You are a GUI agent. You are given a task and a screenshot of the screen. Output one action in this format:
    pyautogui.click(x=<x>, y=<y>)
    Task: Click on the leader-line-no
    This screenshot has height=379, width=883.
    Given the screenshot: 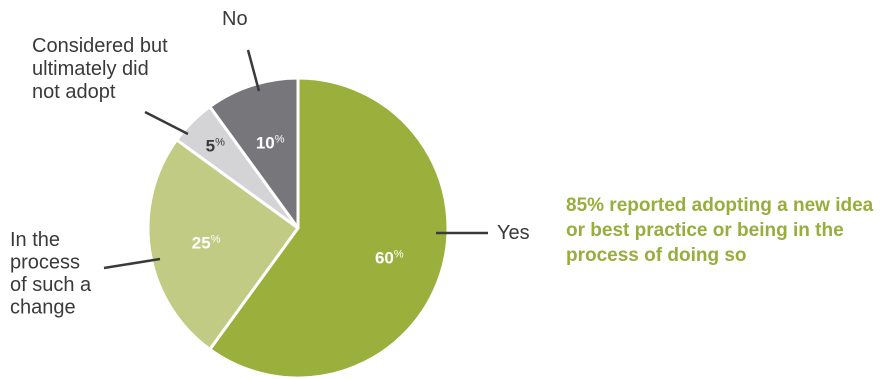 What is the action you would take?
    pyautogui.click(x=253, y=70)
    